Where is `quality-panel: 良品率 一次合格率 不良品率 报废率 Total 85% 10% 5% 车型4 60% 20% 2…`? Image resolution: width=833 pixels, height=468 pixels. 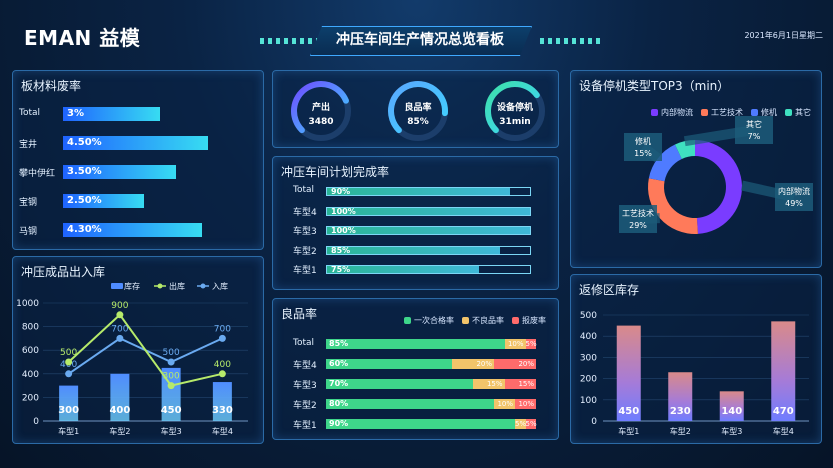
quality-panel: 良品率 一次合格率 不良品率 报废率 Total 85% 10% 5% 车型4 60% 20% 2… is located at coordinates (415, 369).